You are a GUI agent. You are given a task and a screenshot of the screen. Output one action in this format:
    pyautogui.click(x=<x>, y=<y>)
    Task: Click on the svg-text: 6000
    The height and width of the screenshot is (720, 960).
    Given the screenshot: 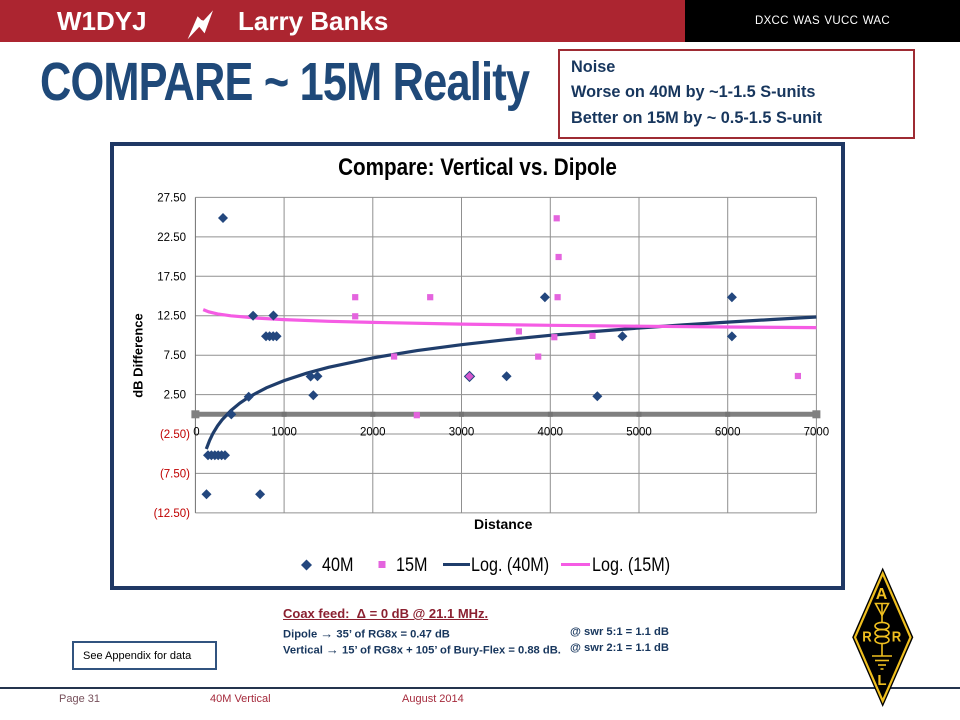 What is the action you would take?
    pyautogui.click(x=728, y=433)
    